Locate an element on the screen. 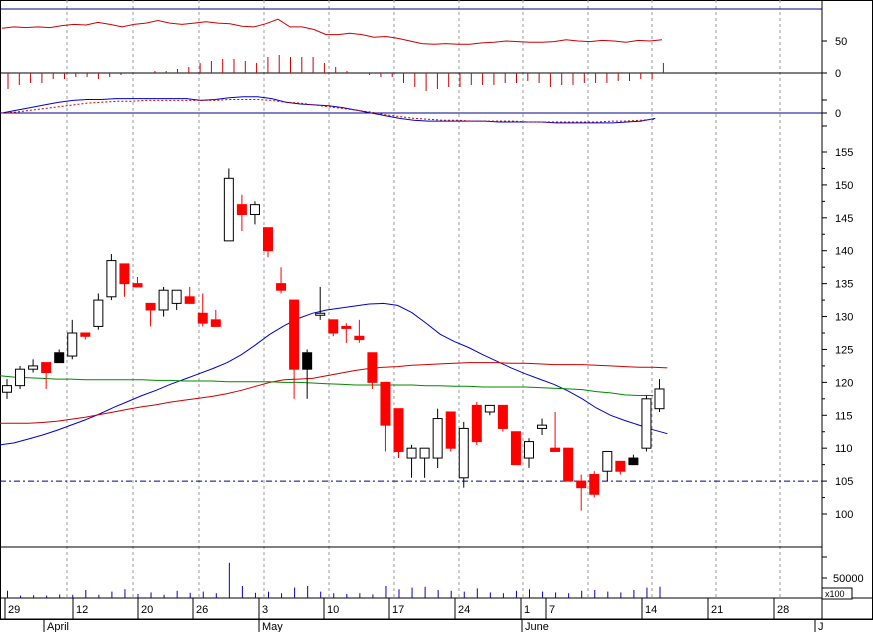 The image size is (873, 637). price-tick-label: 130 is located at coordinates (844, 318).